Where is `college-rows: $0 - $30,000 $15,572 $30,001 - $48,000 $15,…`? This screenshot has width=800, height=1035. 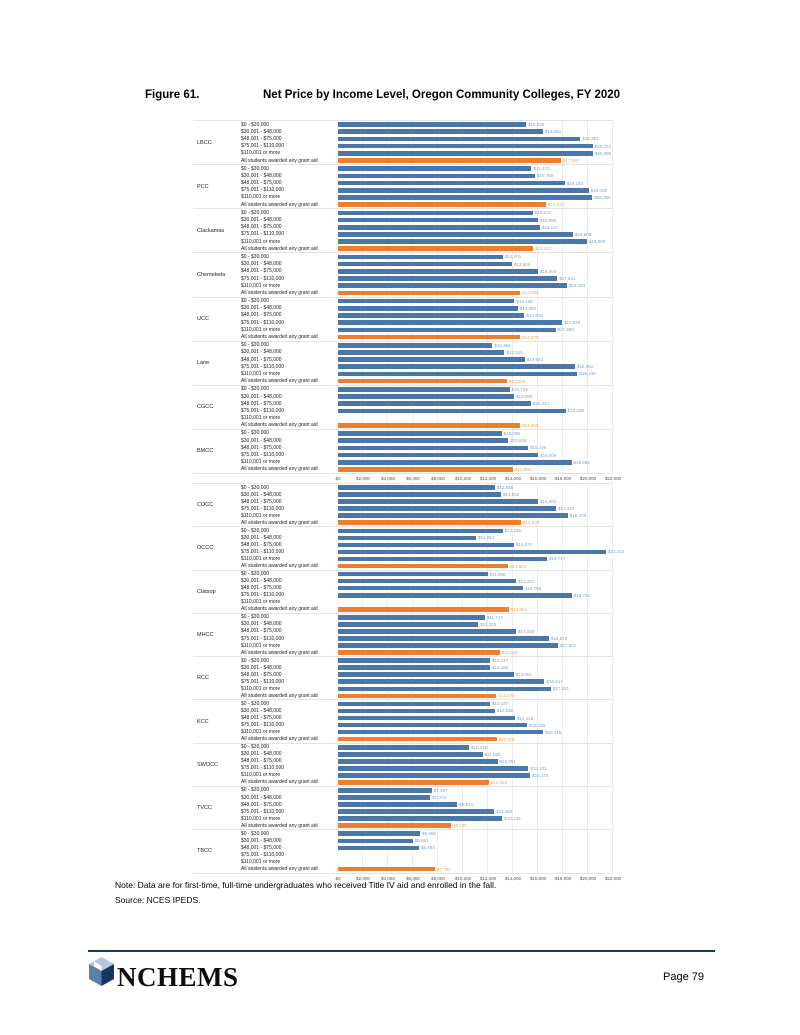
college-rows: $0 - $30,000 $15,572 $30,001 - $48,000 $15,… is located at coordinates (427, 231).